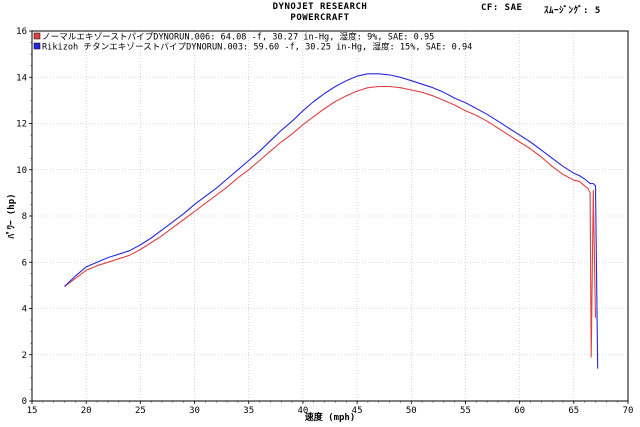  Describe the element at coordinates (37, 36) in the screenshot. I see `legend-swatch-run1` at that location.